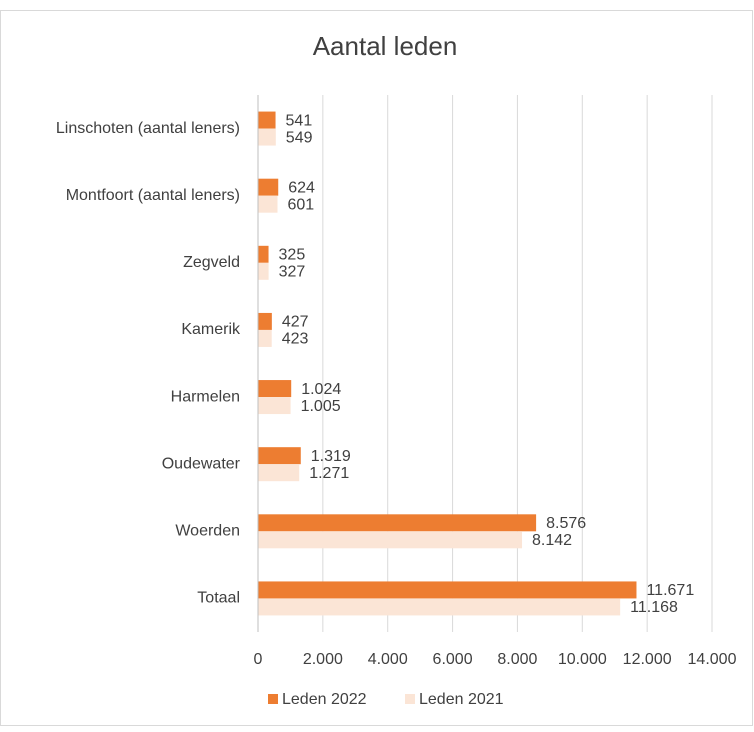  Describe the element at coordinates (218, 598) in the screenshot. I see `y-tick-label: Totaal` at that location.